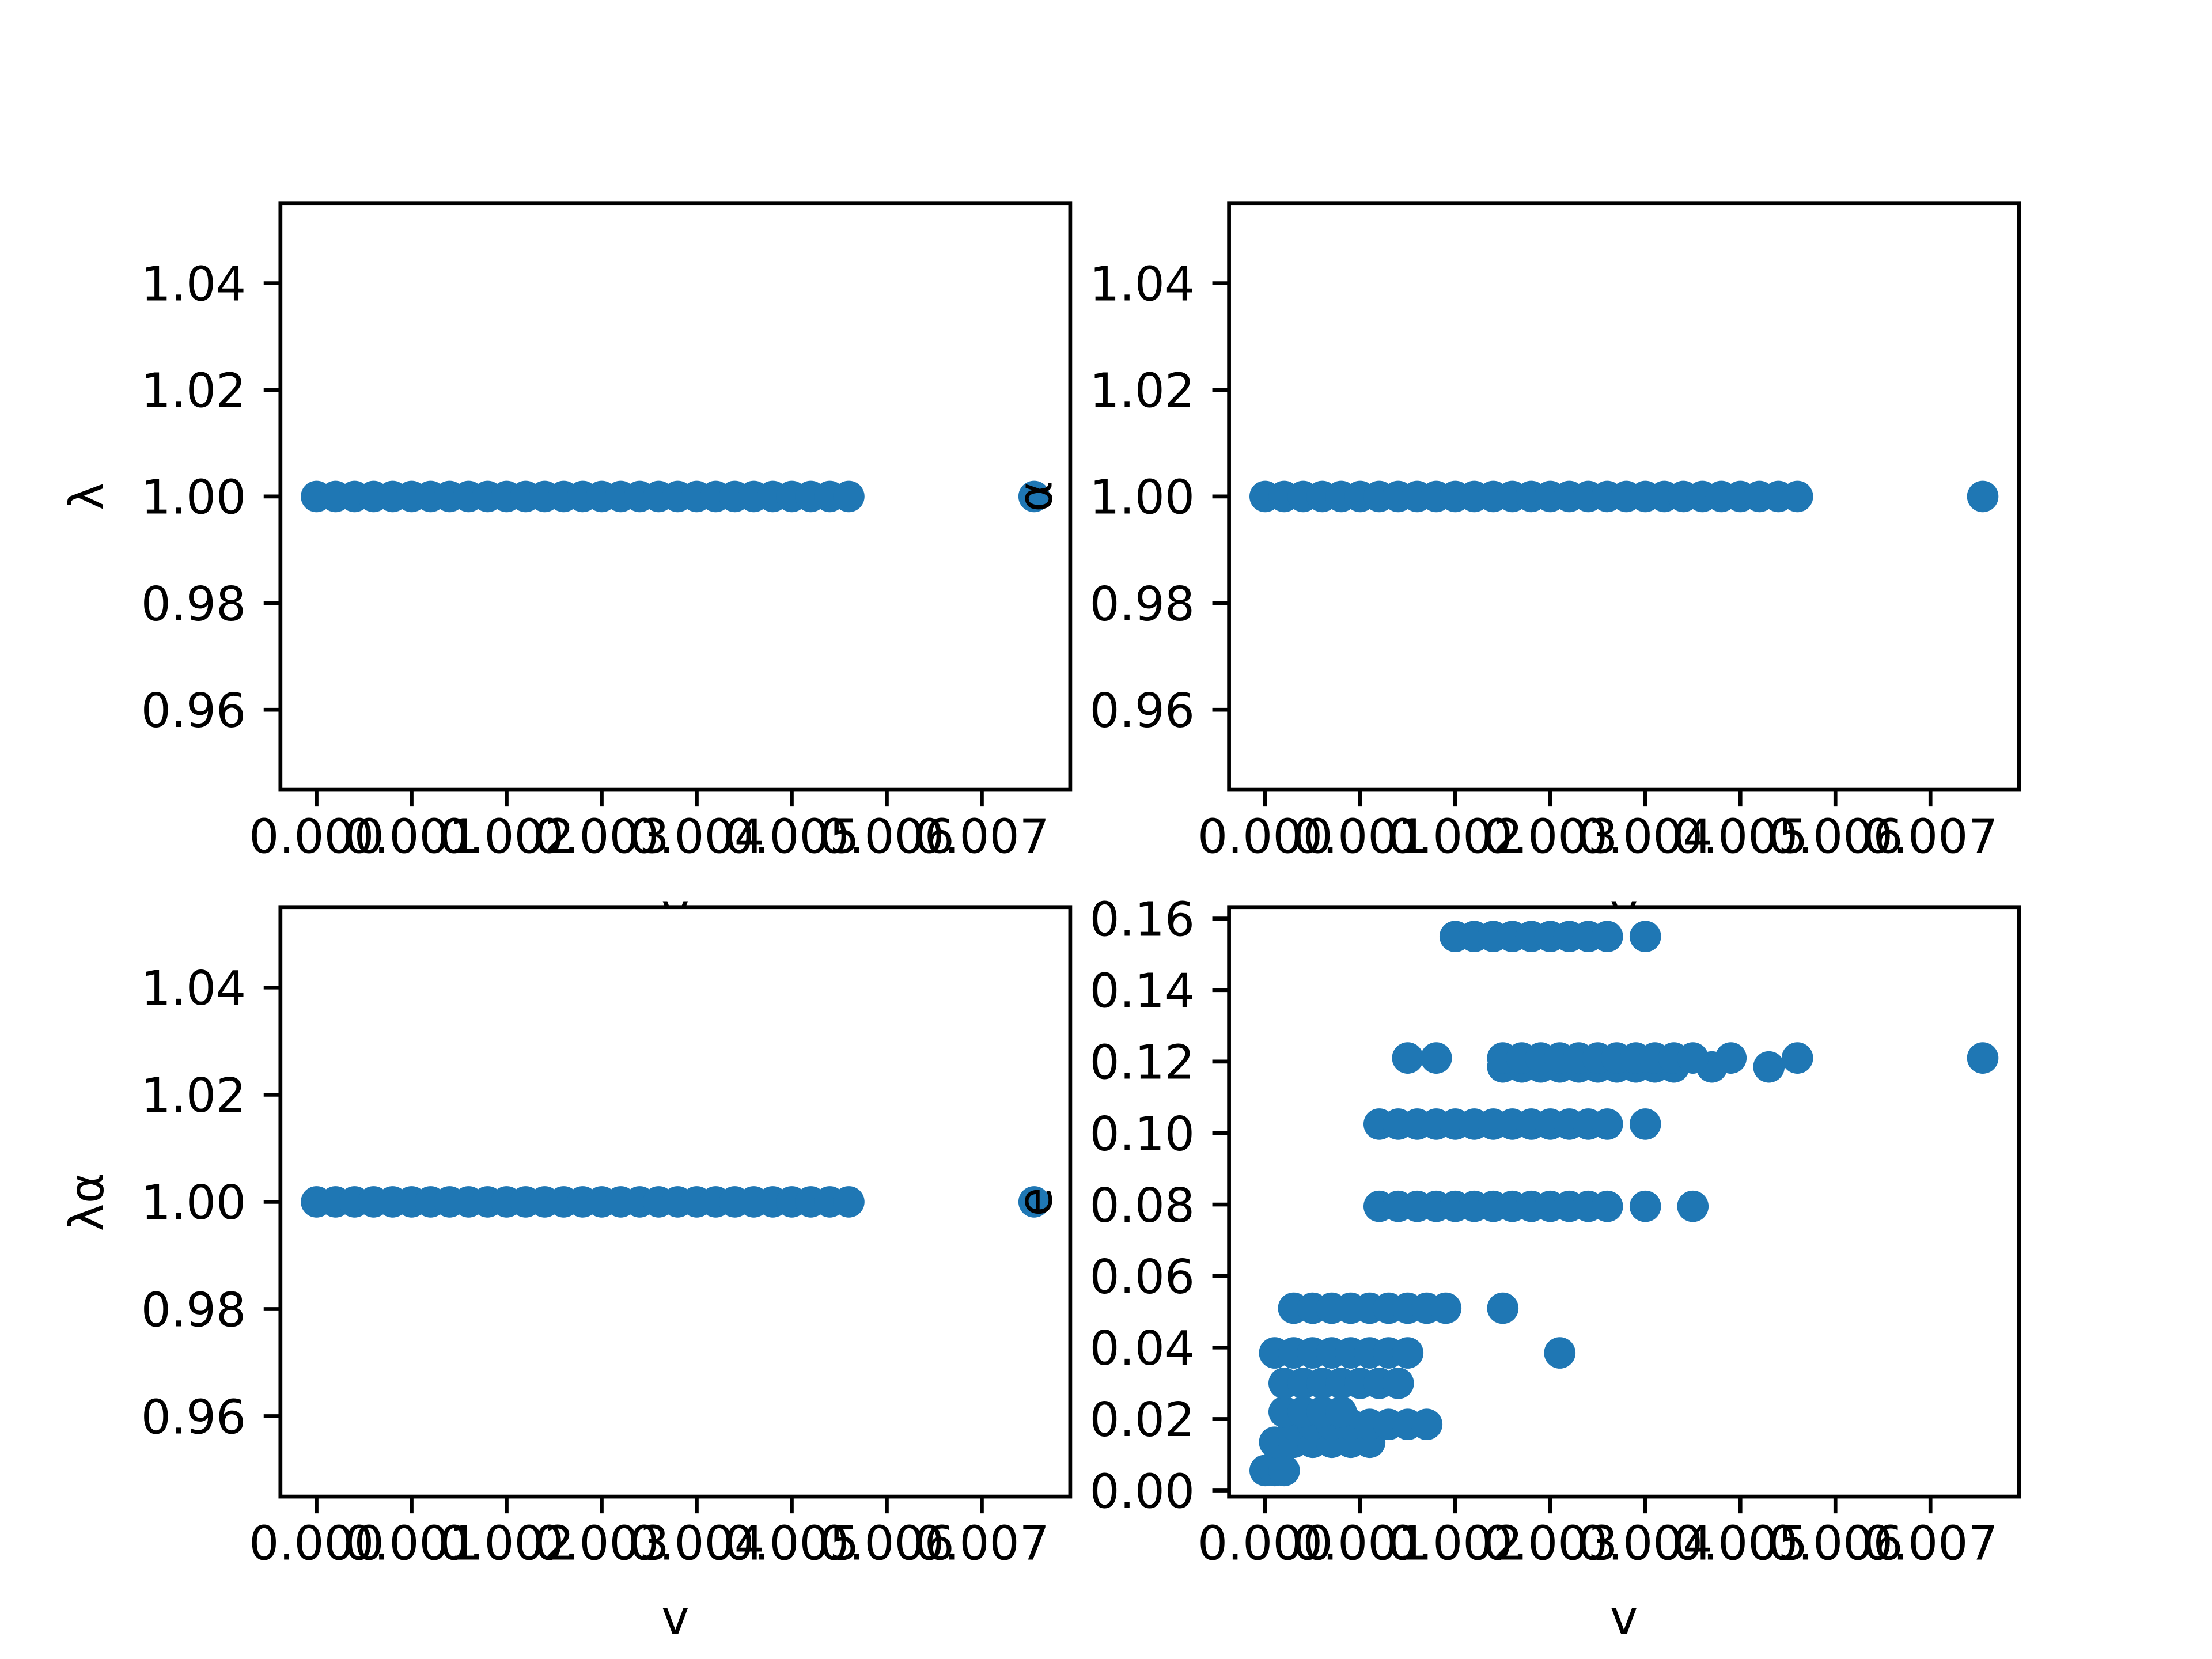 The image size is (2212, 1659). I want to click on y-tick-label: 0.04, so click(1142, 1348).